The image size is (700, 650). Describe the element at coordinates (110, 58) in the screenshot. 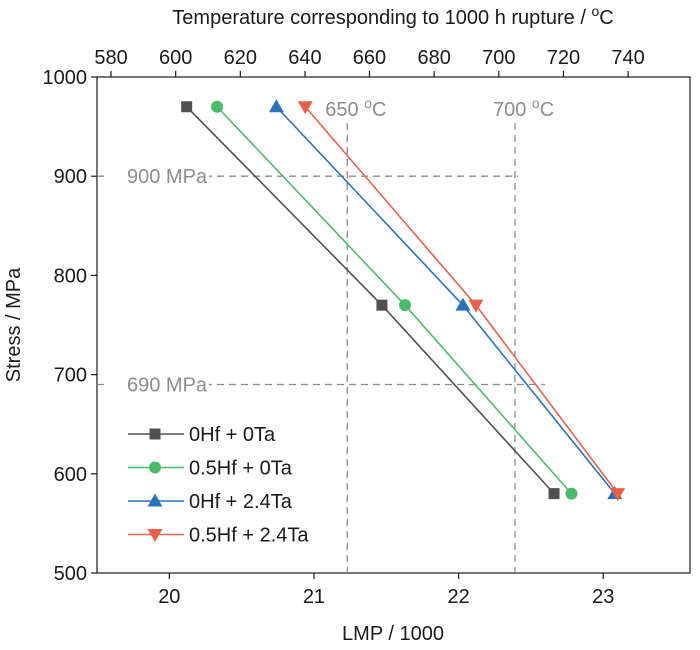

I see `top-tick-label: 580` at that location.